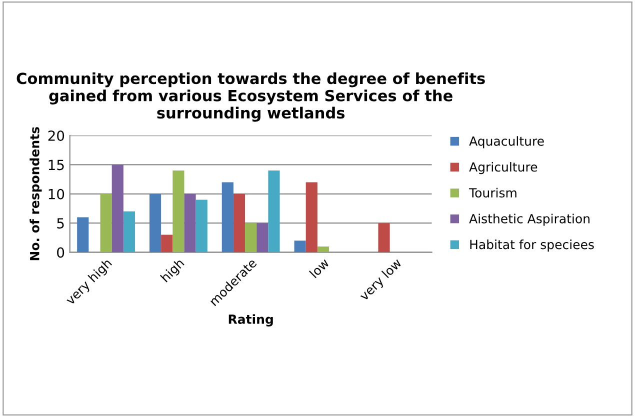 This screenshot has width=635, height=417. What do you see at coordinates (60, 252) in the screenshot?
I see `y-tick-label: 0` at bounding box center [60, 252].